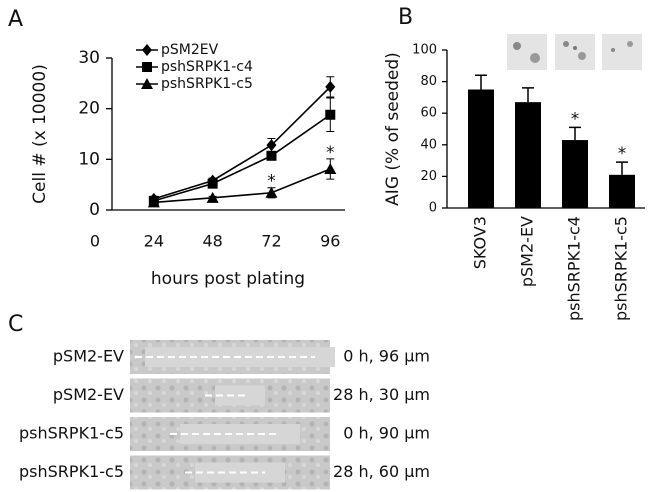  What do you see at coordinates (428, 81) in the screenshot?
I see `y-tick-label: 80` at bounding box center [428, 81].